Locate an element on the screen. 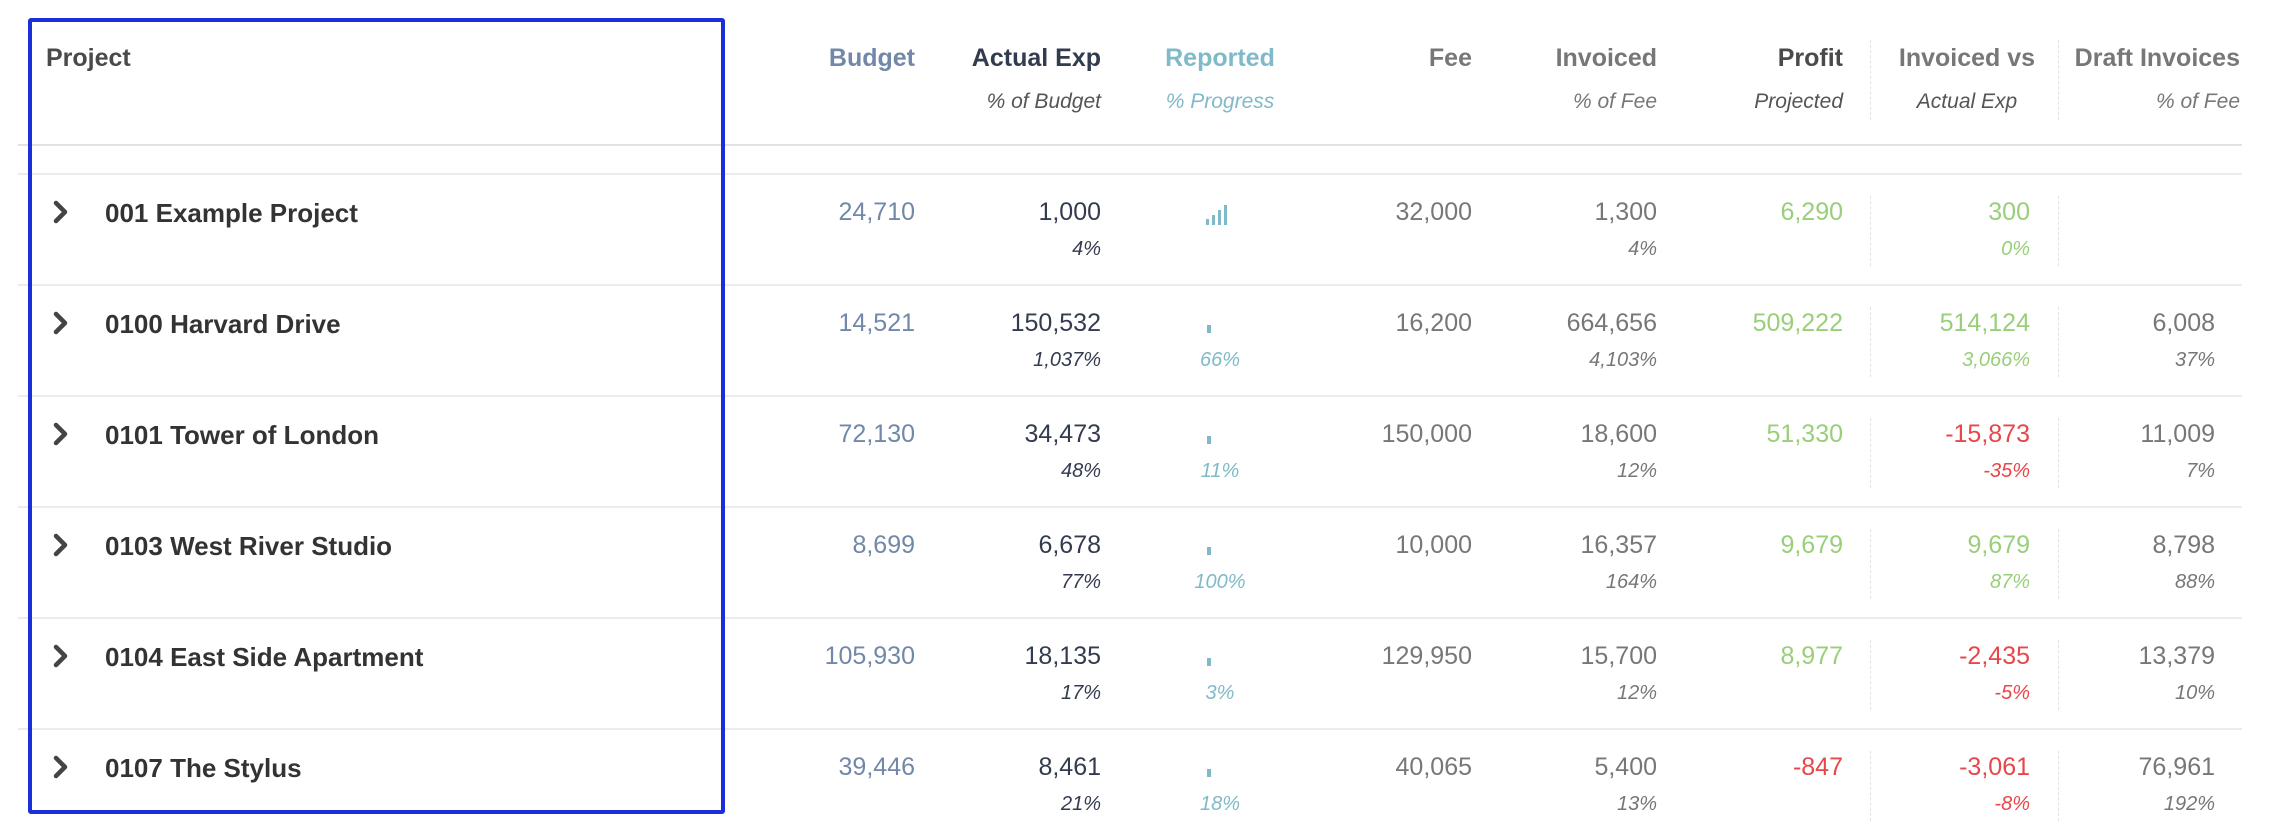 Image resolution: width=2276 pixels, height=826 pixels. invoiced-vs-percent: 3,066% is located at coordinates (1996, 360).